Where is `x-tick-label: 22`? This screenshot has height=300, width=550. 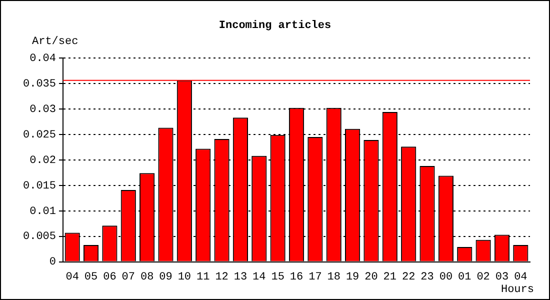
x-tick-label: 22 is located at coordinates (409, 277).